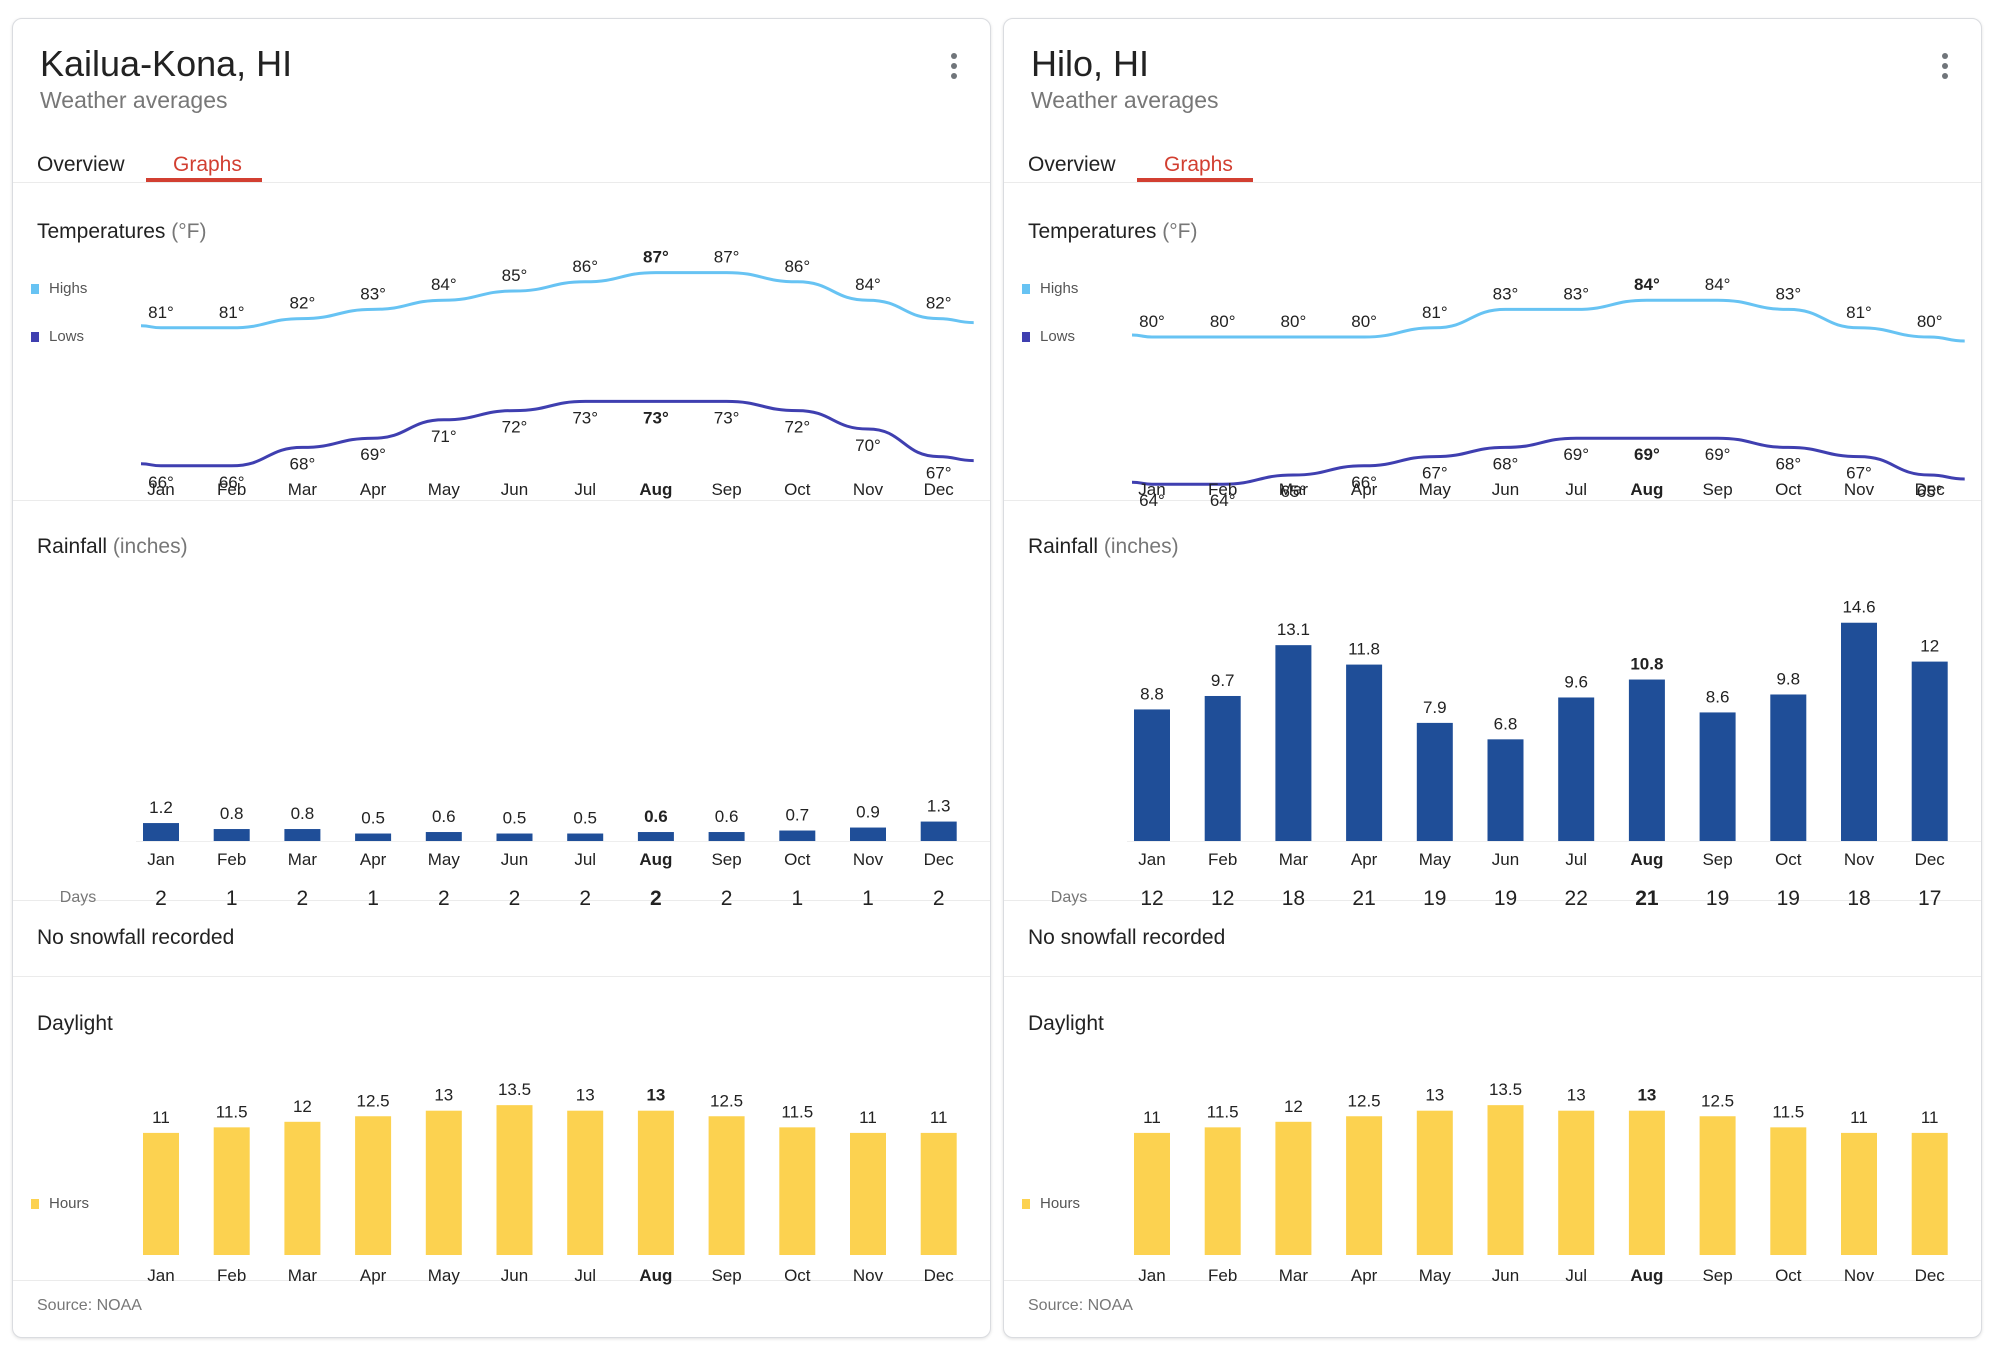  I want to click on low-temp-label: 71°, so click(444, 436).